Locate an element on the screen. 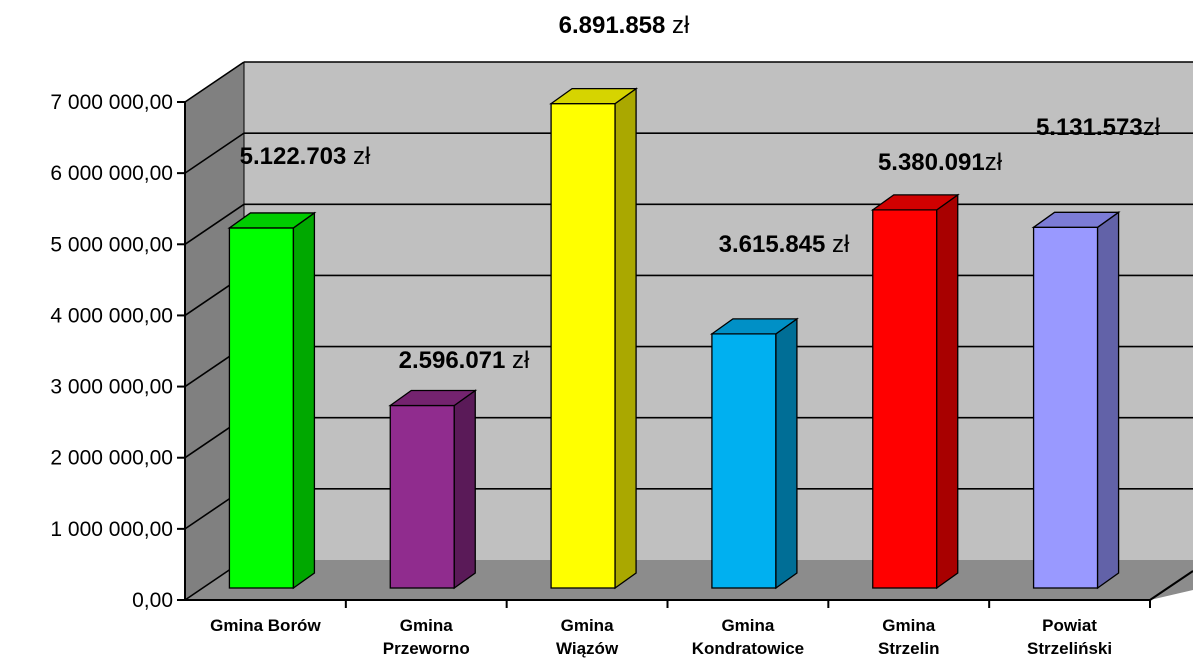  x-tick-label: Gmina Wiązów is located at coordinates (587, 637).